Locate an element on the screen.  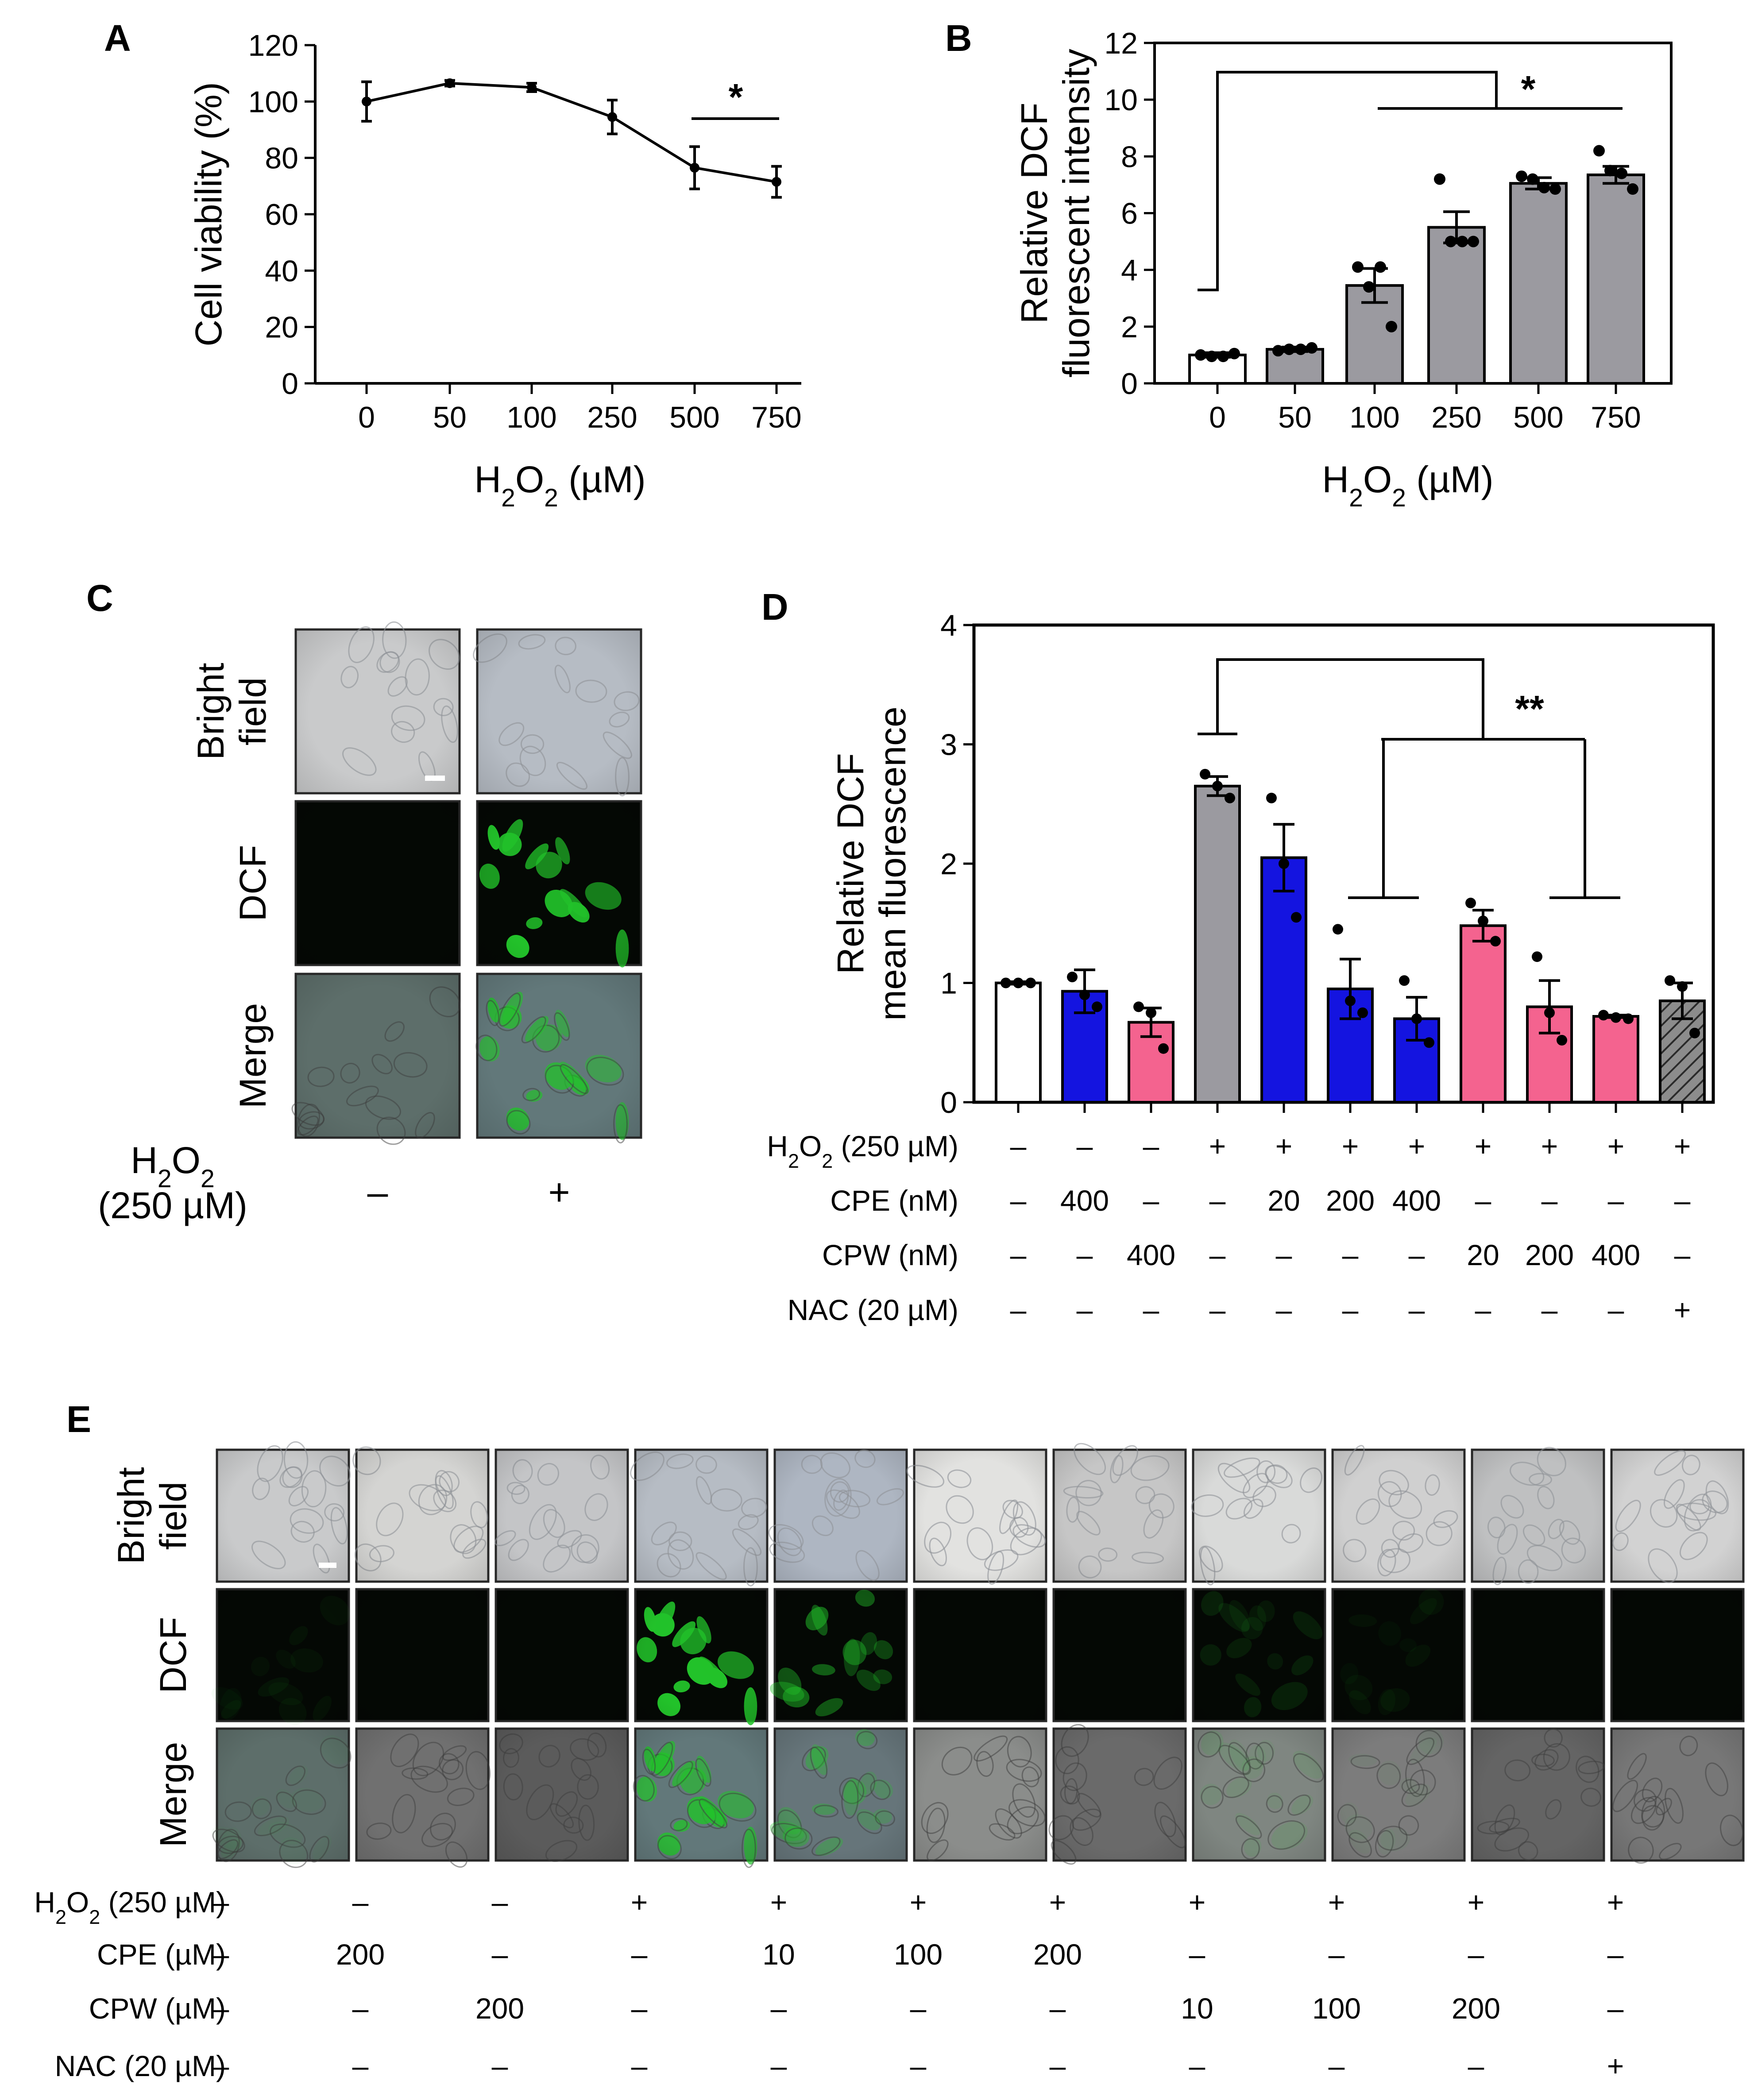
x-axis-label: H2O2 (µM) is located at coordinates (559, 485).